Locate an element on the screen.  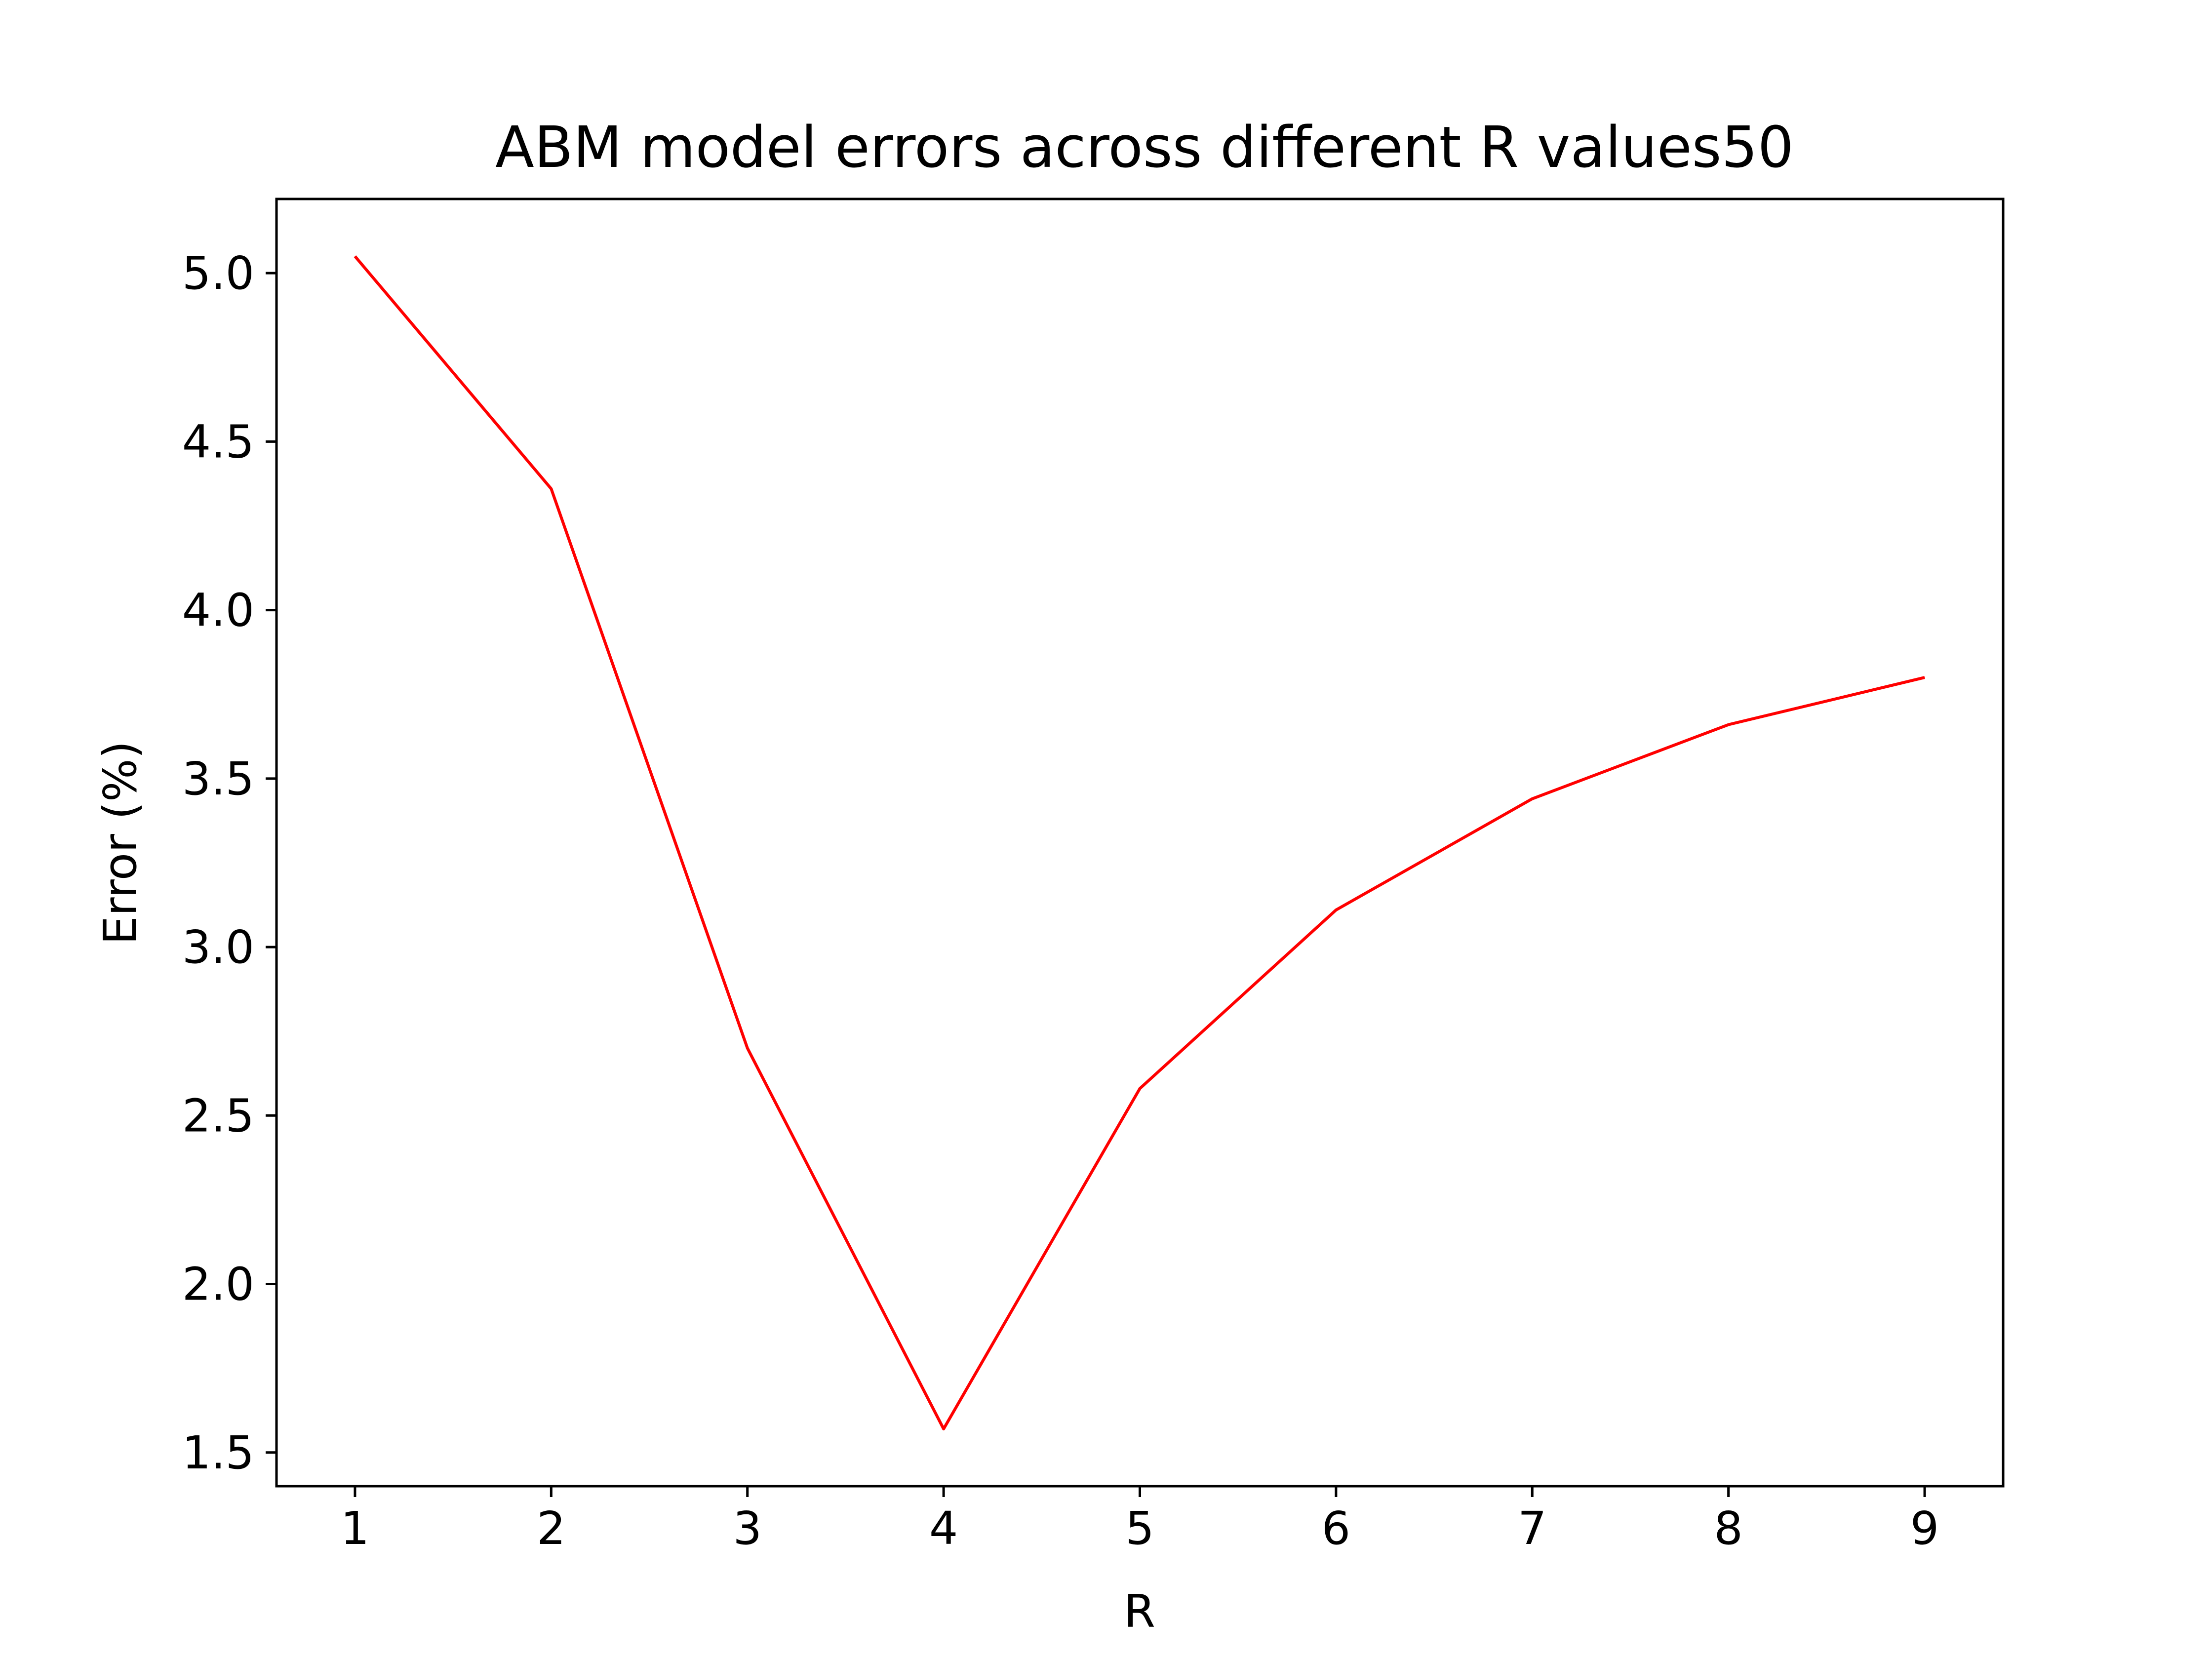
y-tick-label: 5.0 is located at coordinates (218, 273).